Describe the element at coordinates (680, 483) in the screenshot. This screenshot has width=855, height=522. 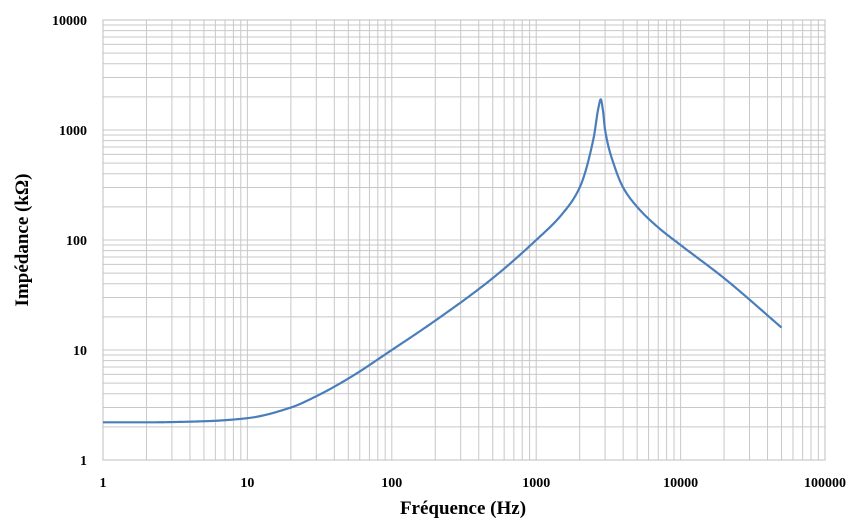
I see `x-tick-label: 10000` at that location.